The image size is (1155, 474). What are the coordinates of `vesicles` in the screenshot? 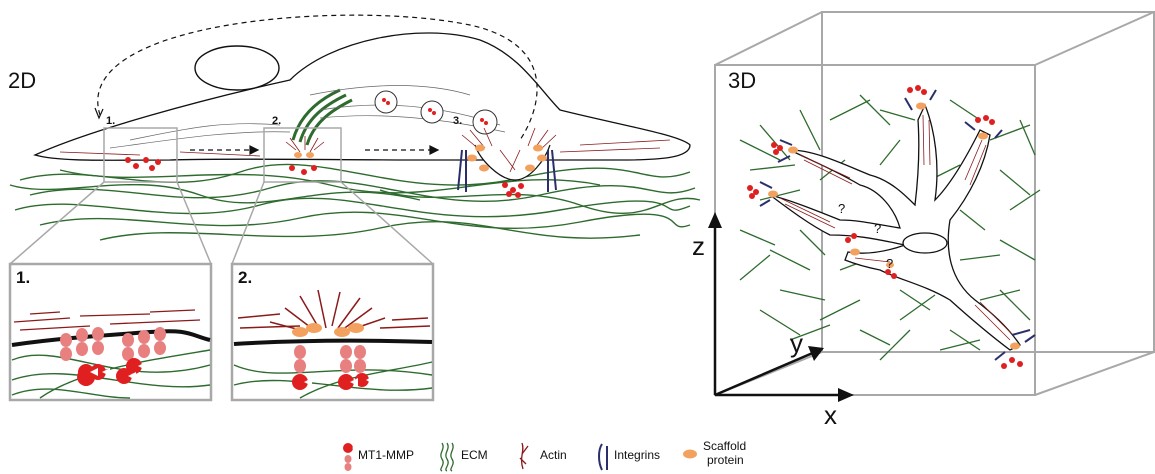 It's located at (436, 112).